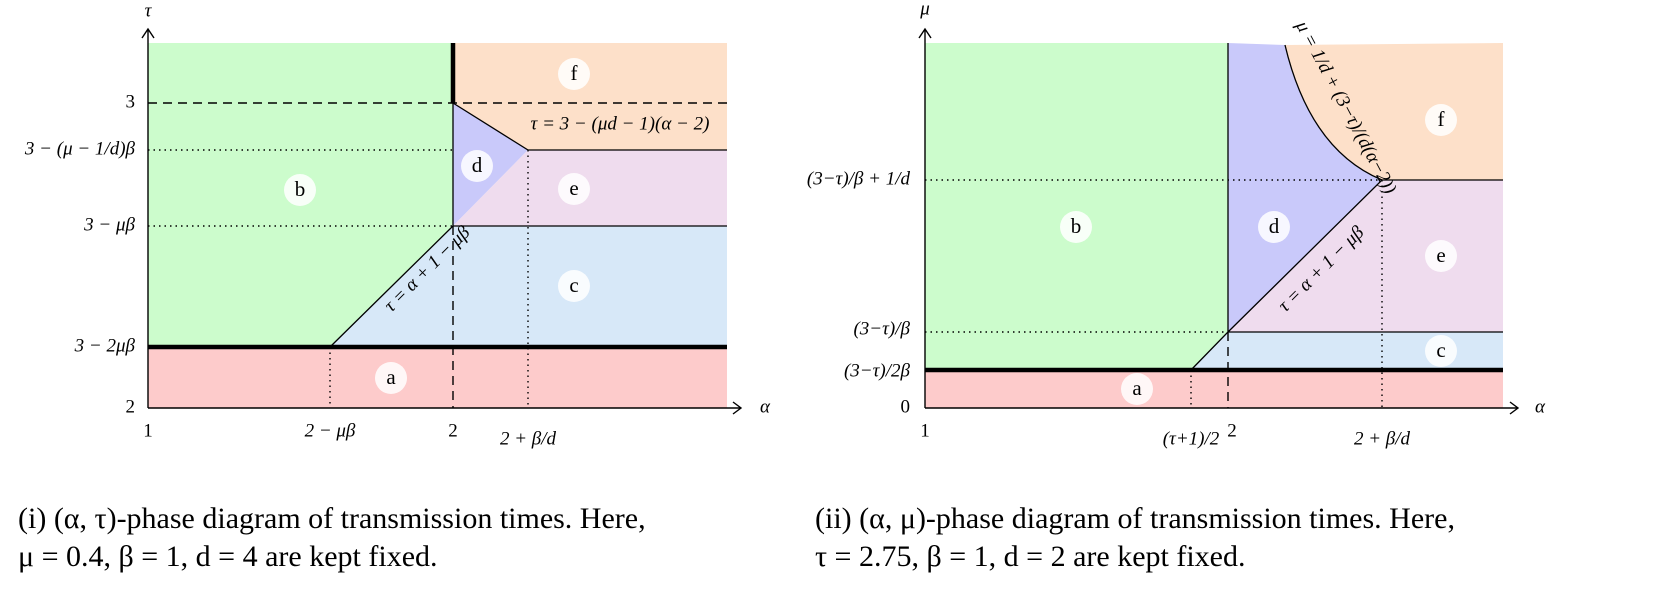  Describe the element at coordinates (131, 406) in the screenshot. I see `y-tick-label: 2` at that location.